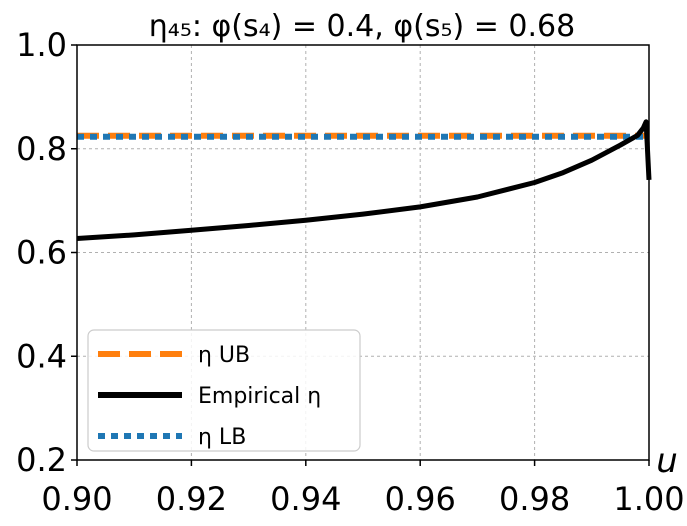 The height and width of the screenshot is (526, 687). Describe the element at coordinates (41, 45) in the screenshot. I see `y-tick-label: 1.0` at that location.